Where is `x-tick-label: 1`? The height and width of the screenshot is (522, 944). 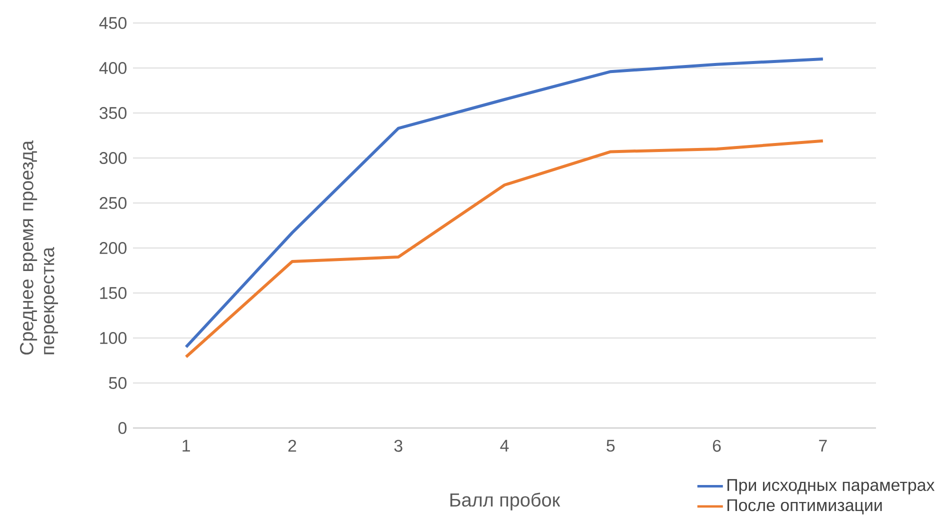
x-tick-label: 1 is located at coordinates (186, 446).